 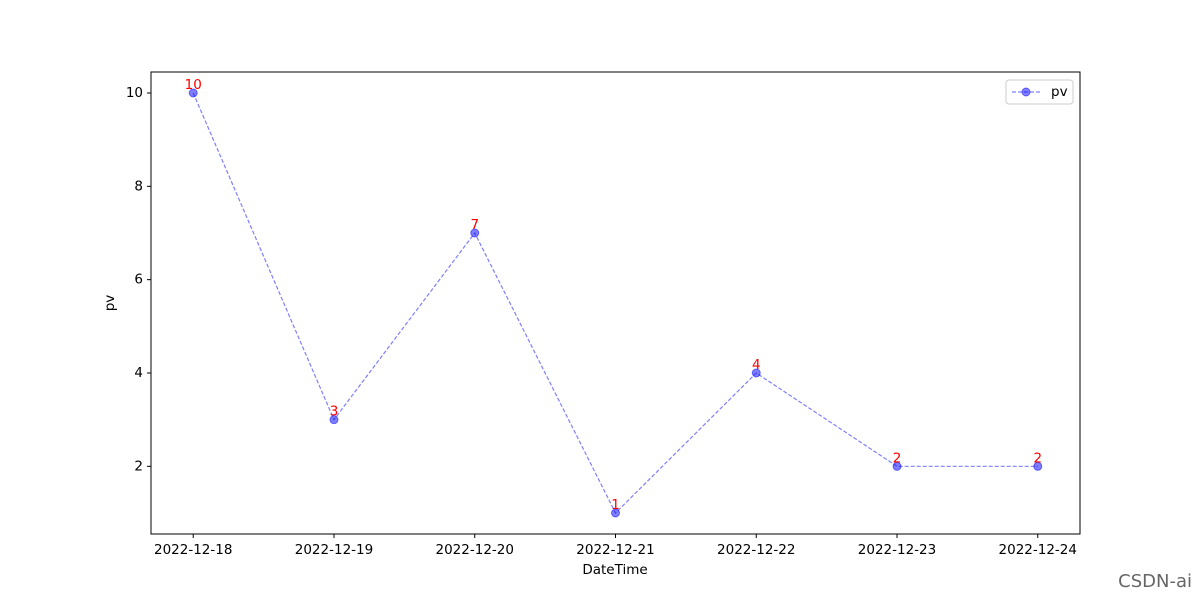 I want to click on legend-label: pv, so click(x=1059, y=92).